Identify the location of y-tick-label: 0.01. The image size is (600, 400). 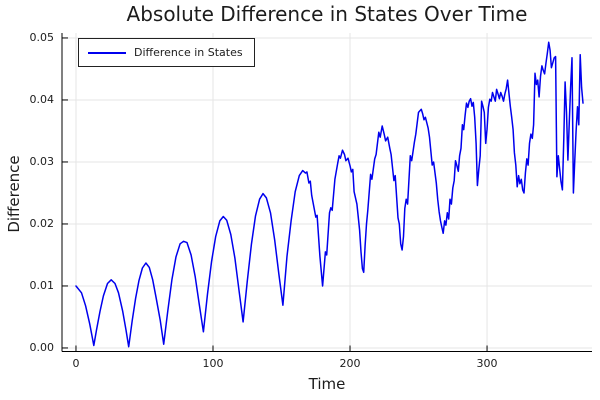
(42, 285).